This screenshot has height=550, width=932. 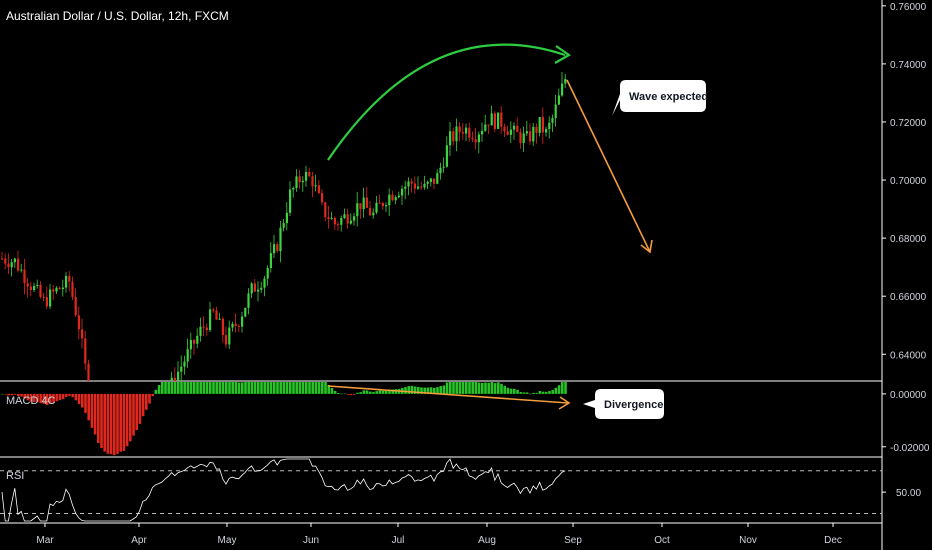 I want to click on callout-bubble, so click(x=659, y=98).